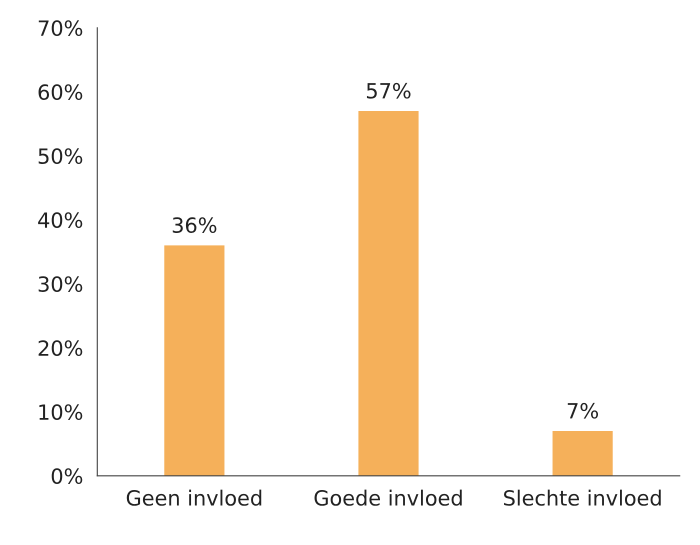 This screenshot has width=700, height=545. What do you see at coordinates (194, 498) in the screenshot?
I see `x-tick-label: Geen invloed` at bounding box center [194, 498].